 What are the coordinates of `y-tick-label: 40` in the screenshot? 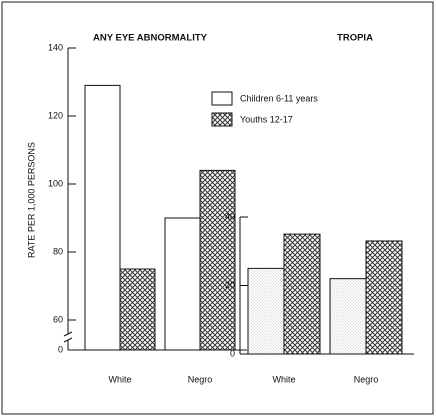 It's located at (230, 216).